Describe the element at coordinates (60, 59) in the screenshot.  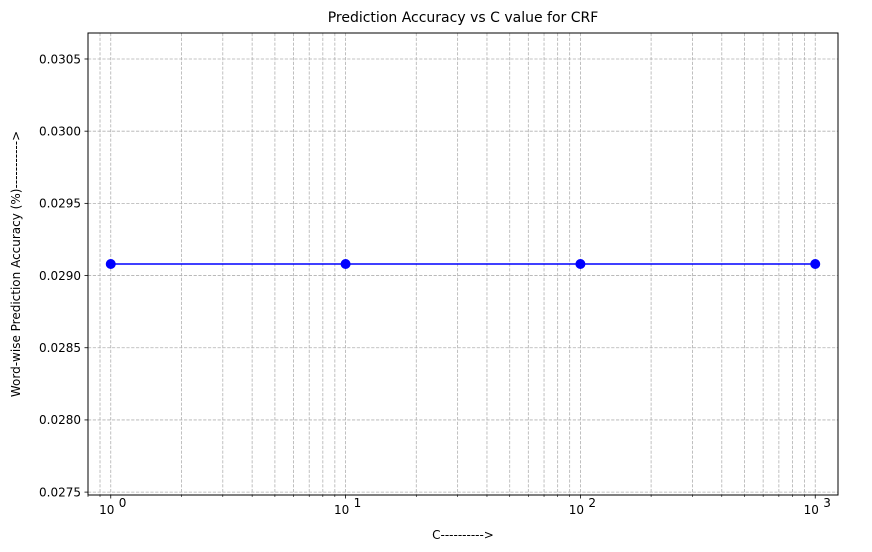
I see `y-tick-label: 0.0305` at that location.